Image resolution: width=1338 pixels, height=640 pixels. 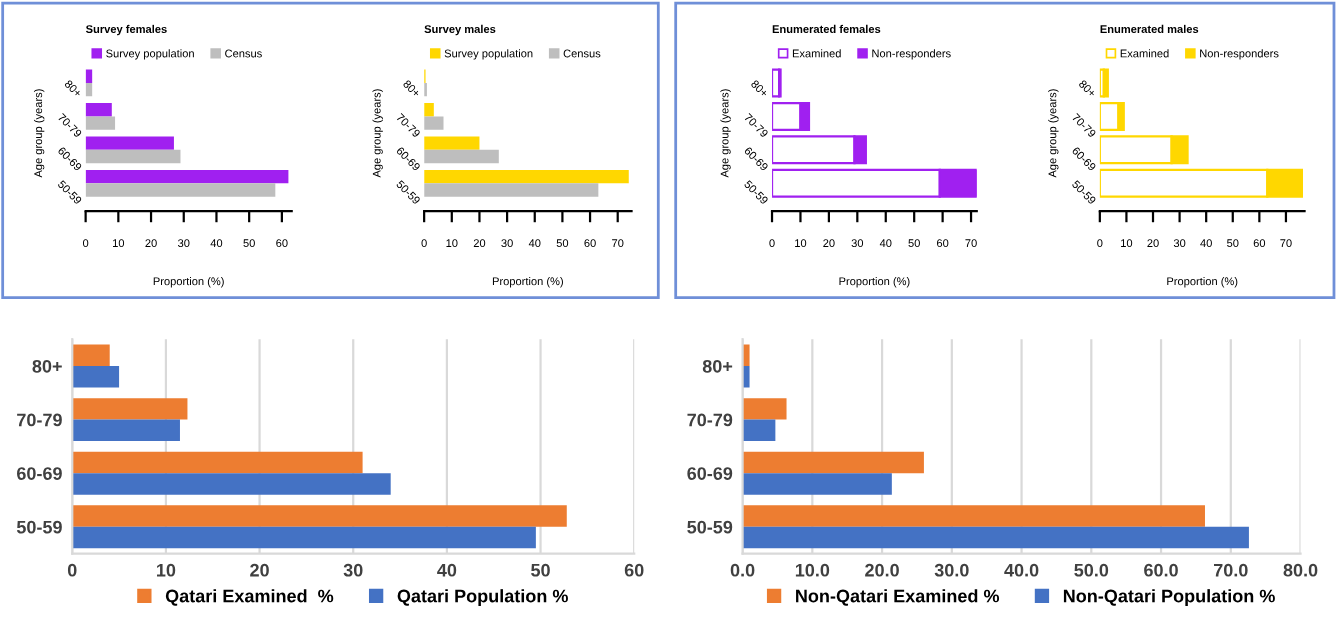 I want to click on legend-label: Non-Qatari Population %, so click(x=1169, y=597).